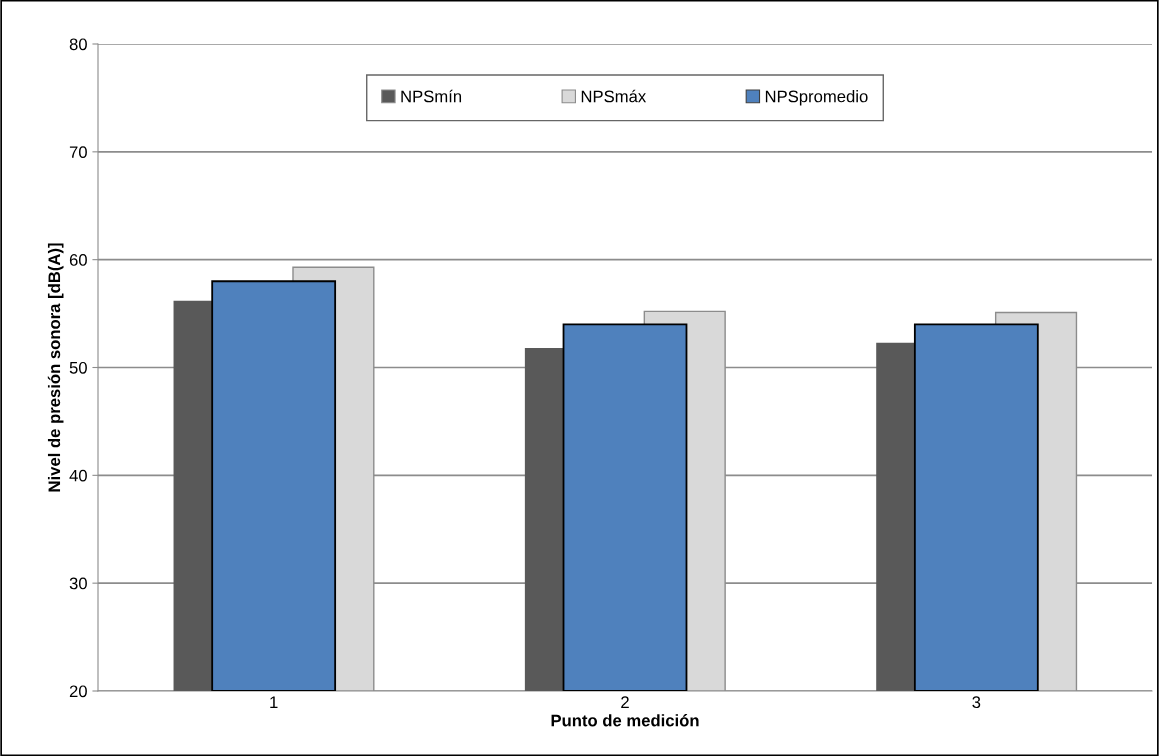 This screenshot has width=1159, height=756. I want to click on x-tick-label: 2, so click(625, 702).